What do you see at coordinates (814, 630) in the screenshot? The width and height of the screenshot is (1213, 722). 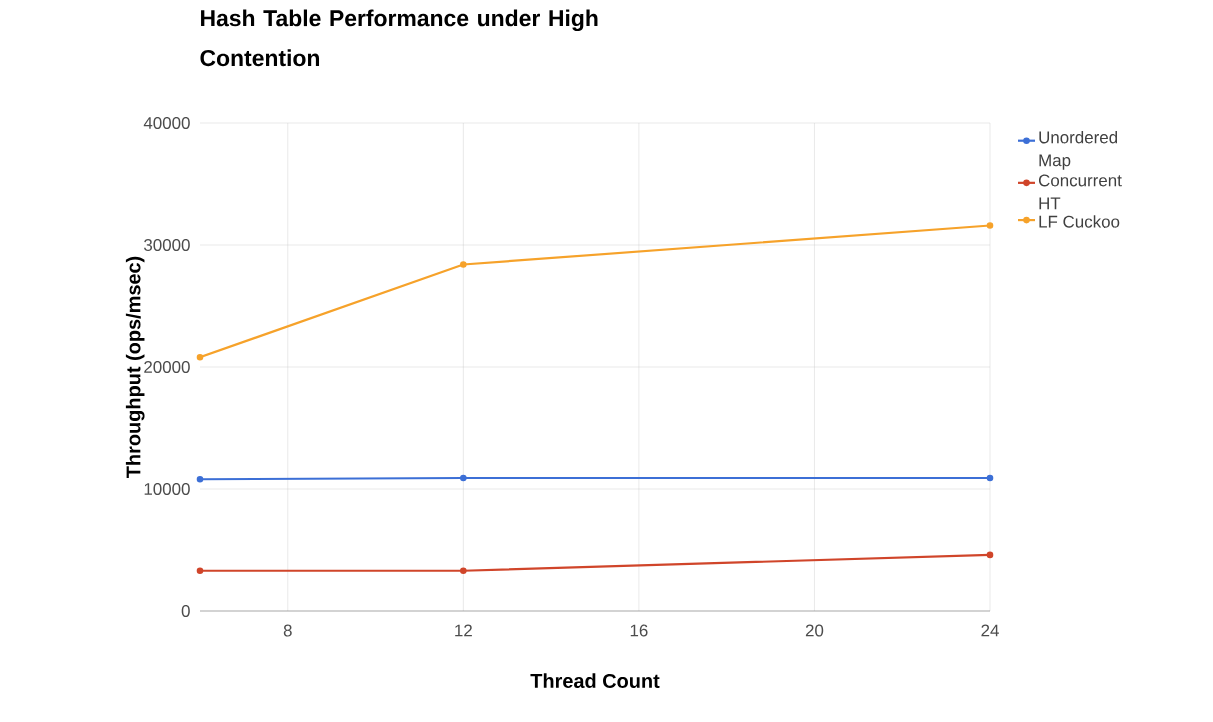 I see `x-tick-label: 20` at bounding box center [814, 630].